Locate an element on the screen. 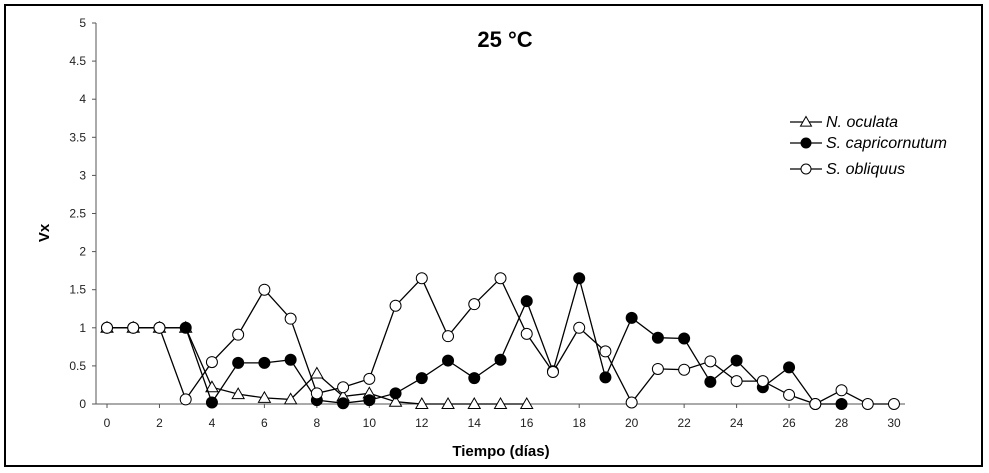 The image size is (989, 473). x-tick-label: 26 is located at coordinates (789, 423).